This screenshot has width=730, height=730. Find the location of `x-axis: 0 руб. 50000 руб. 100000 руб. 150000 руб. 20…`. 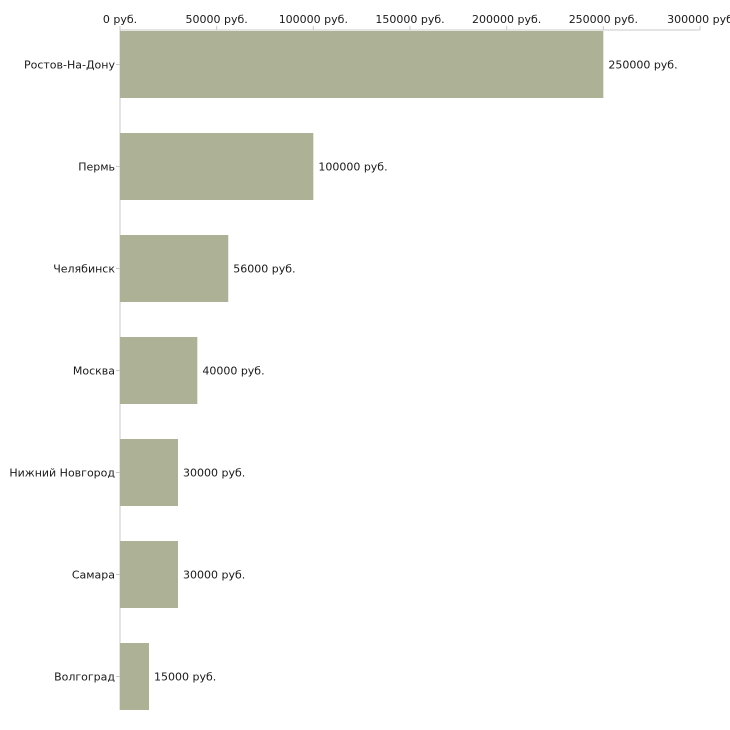

x-axis: 0 руб. 50000 руб. 100000 руб. 150000 руб. 20… is located at coordinates (416, 22).